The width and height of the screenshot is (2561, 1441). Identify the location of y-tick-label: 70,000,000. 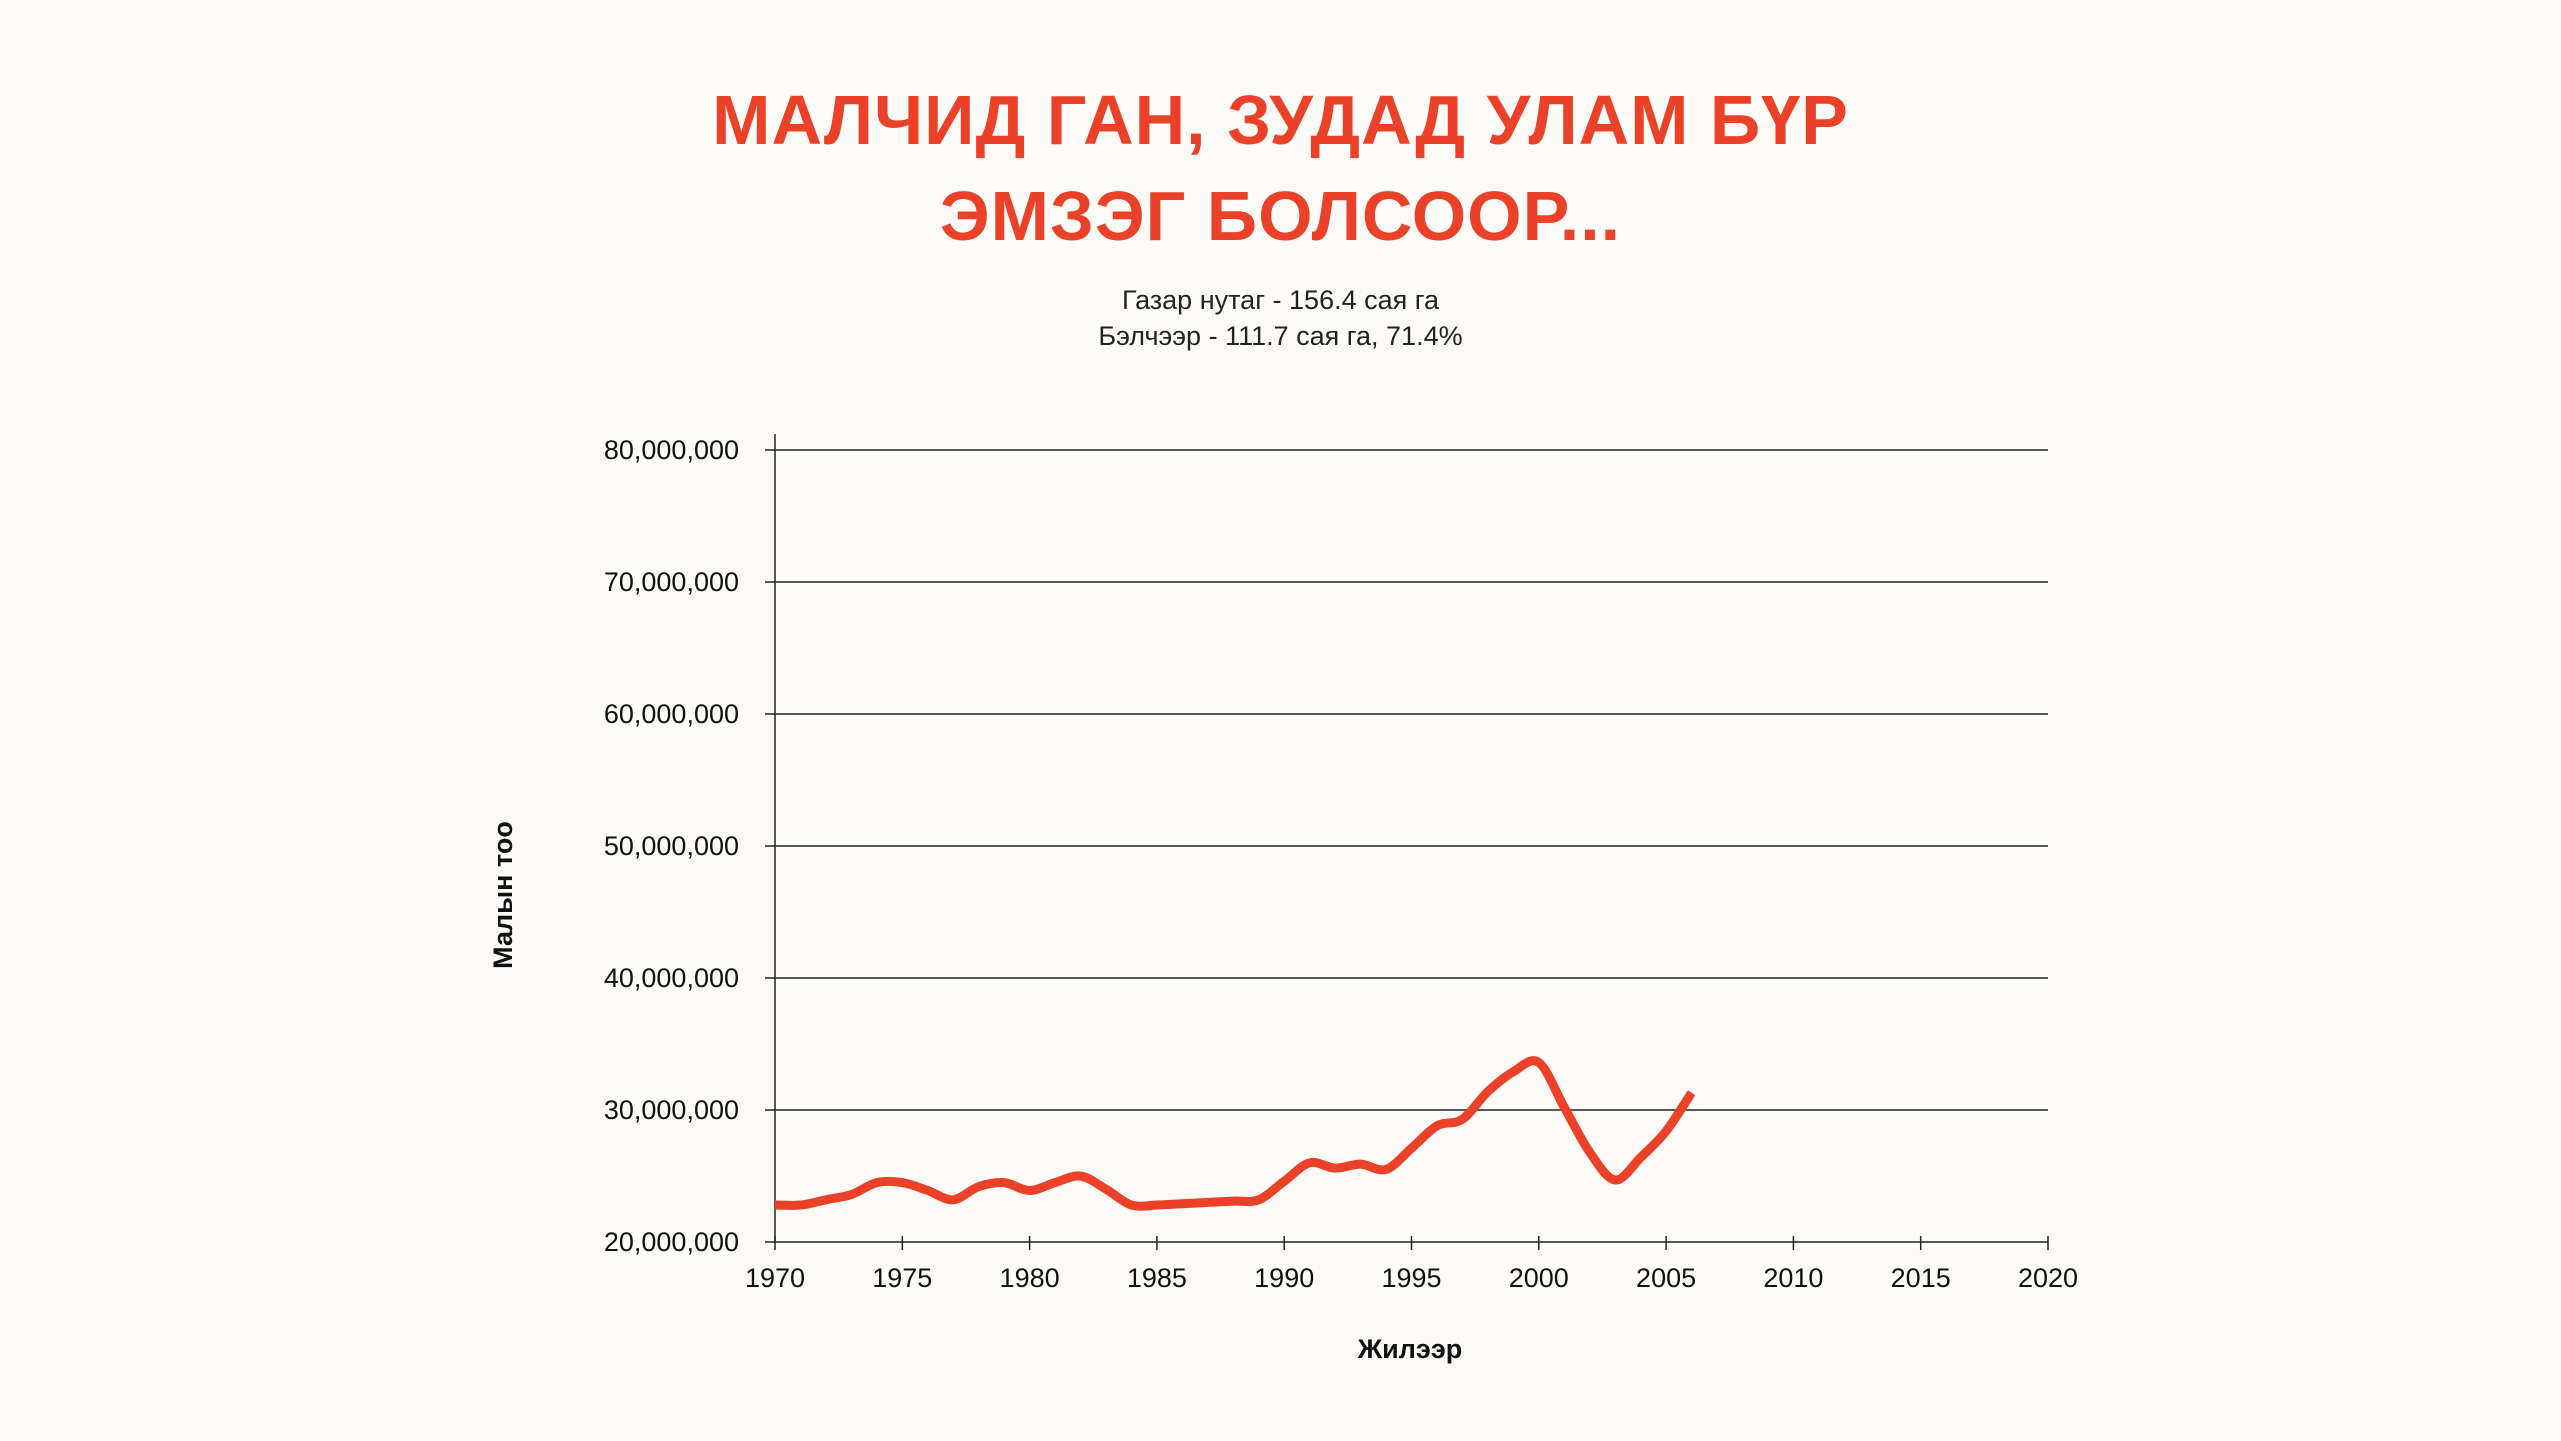
(671, 582).